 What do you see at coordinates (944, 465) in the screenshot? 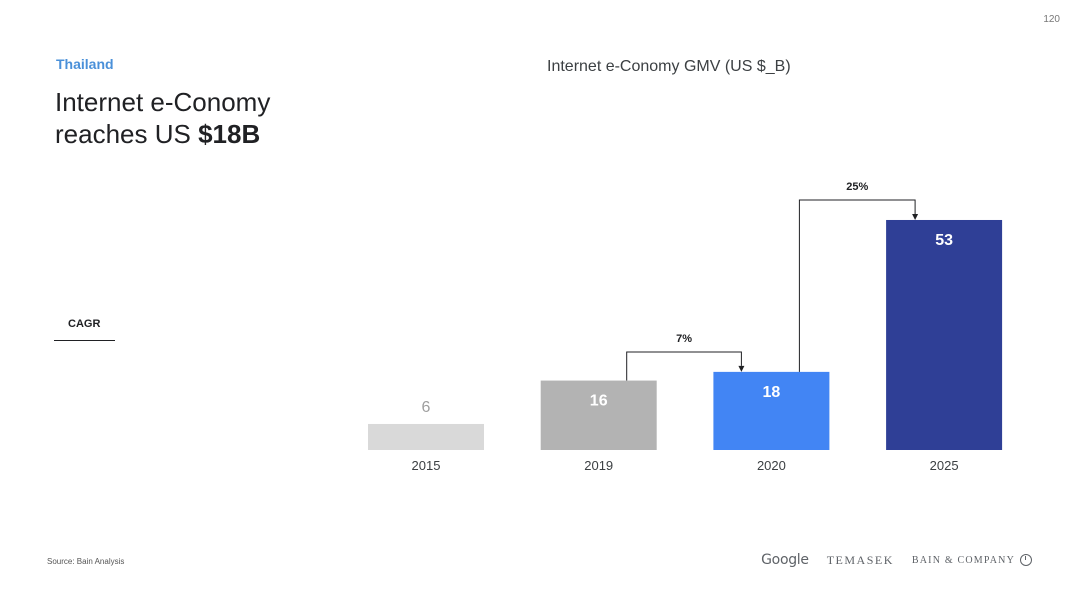
I see `tick-label-2025: 2025` at bounding box center [944, 465].